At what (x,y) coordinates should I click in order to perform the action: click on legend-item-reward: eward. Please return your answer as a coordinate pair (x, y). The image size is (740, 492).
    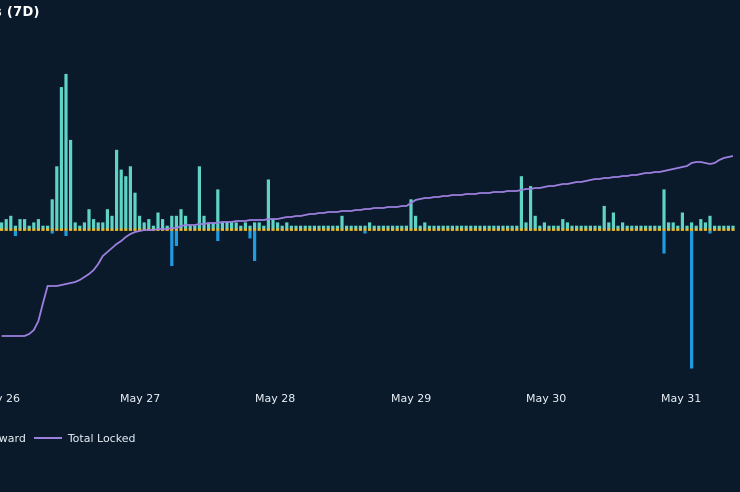
    Looking at the image, I should click on (13, 438).